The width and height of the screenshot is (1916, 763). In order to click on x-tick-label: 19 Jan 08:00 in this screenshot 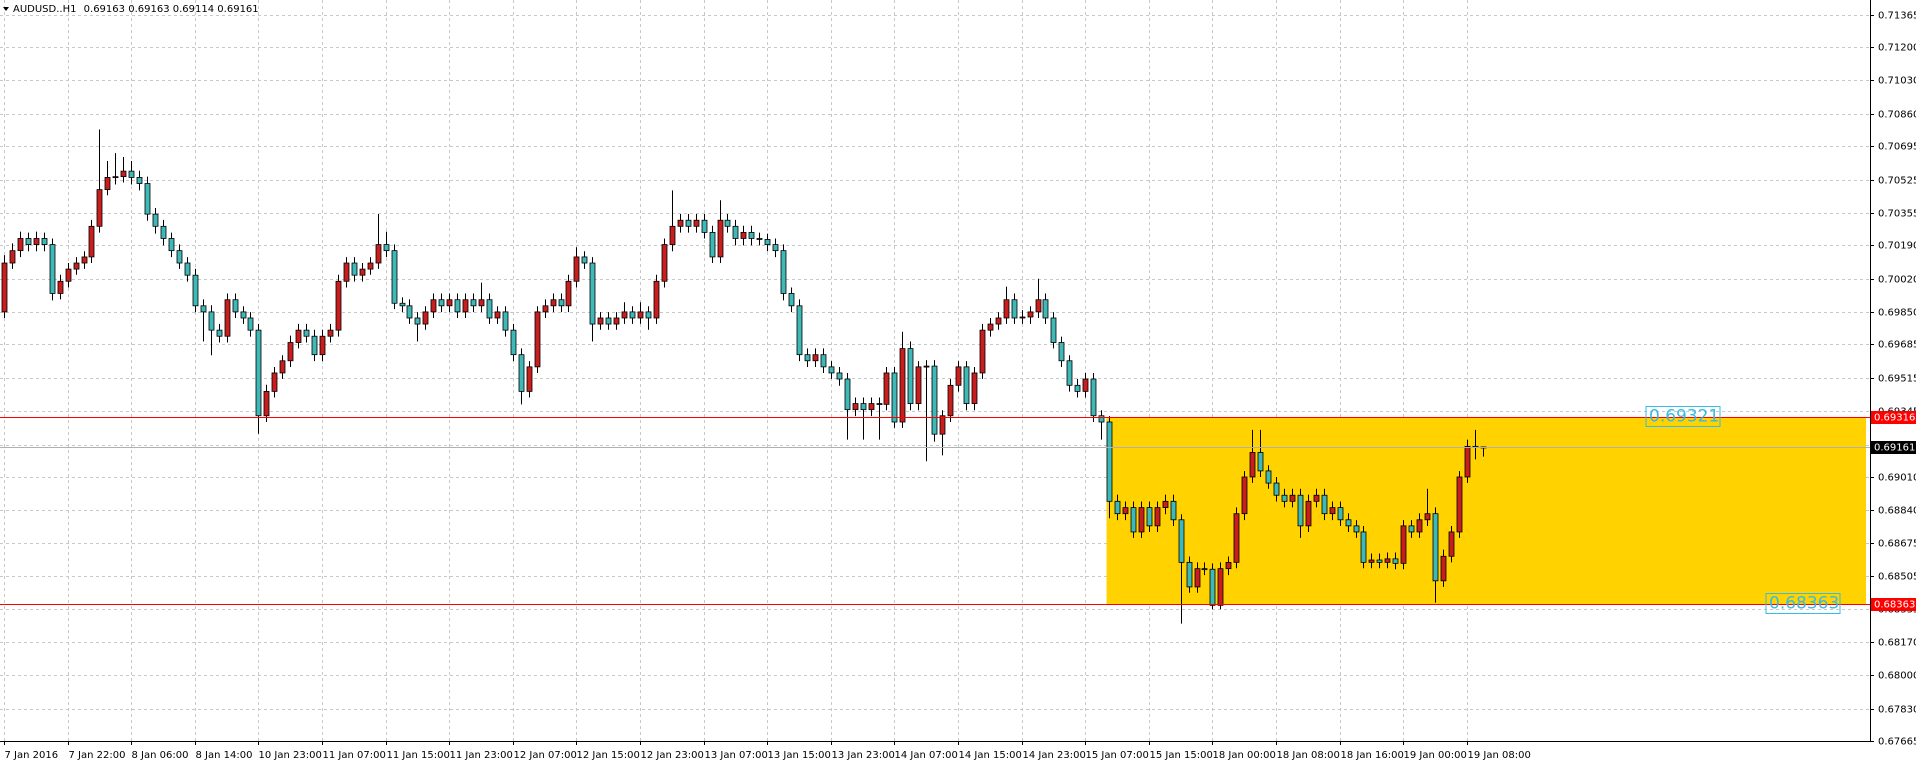, I will do `click(1499, 755)`.